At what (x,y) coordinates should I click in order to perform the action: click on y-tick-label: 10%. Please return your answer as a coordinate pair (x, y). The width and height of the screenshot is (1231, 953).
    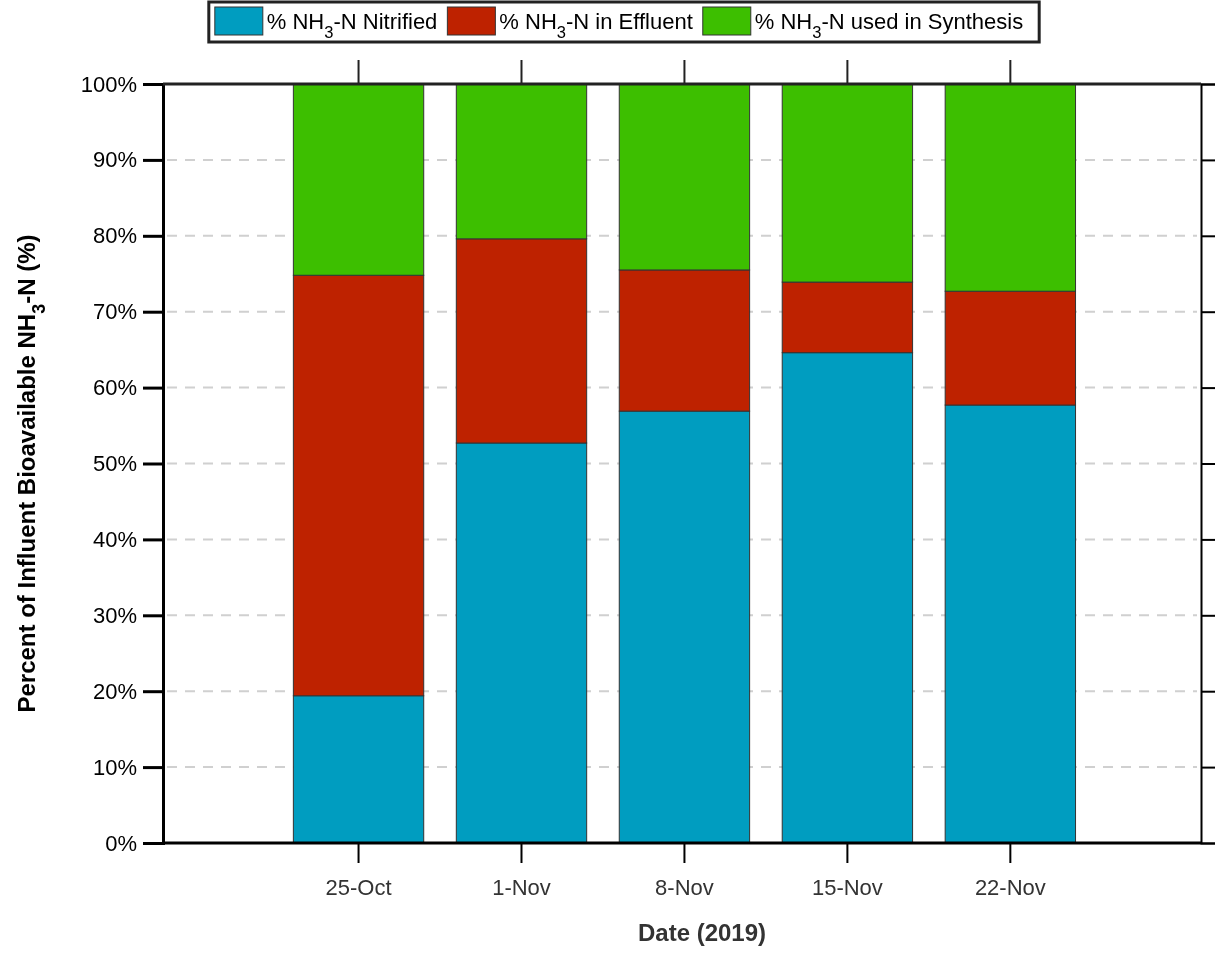
    Looking at the image, I should click on (114, 767).